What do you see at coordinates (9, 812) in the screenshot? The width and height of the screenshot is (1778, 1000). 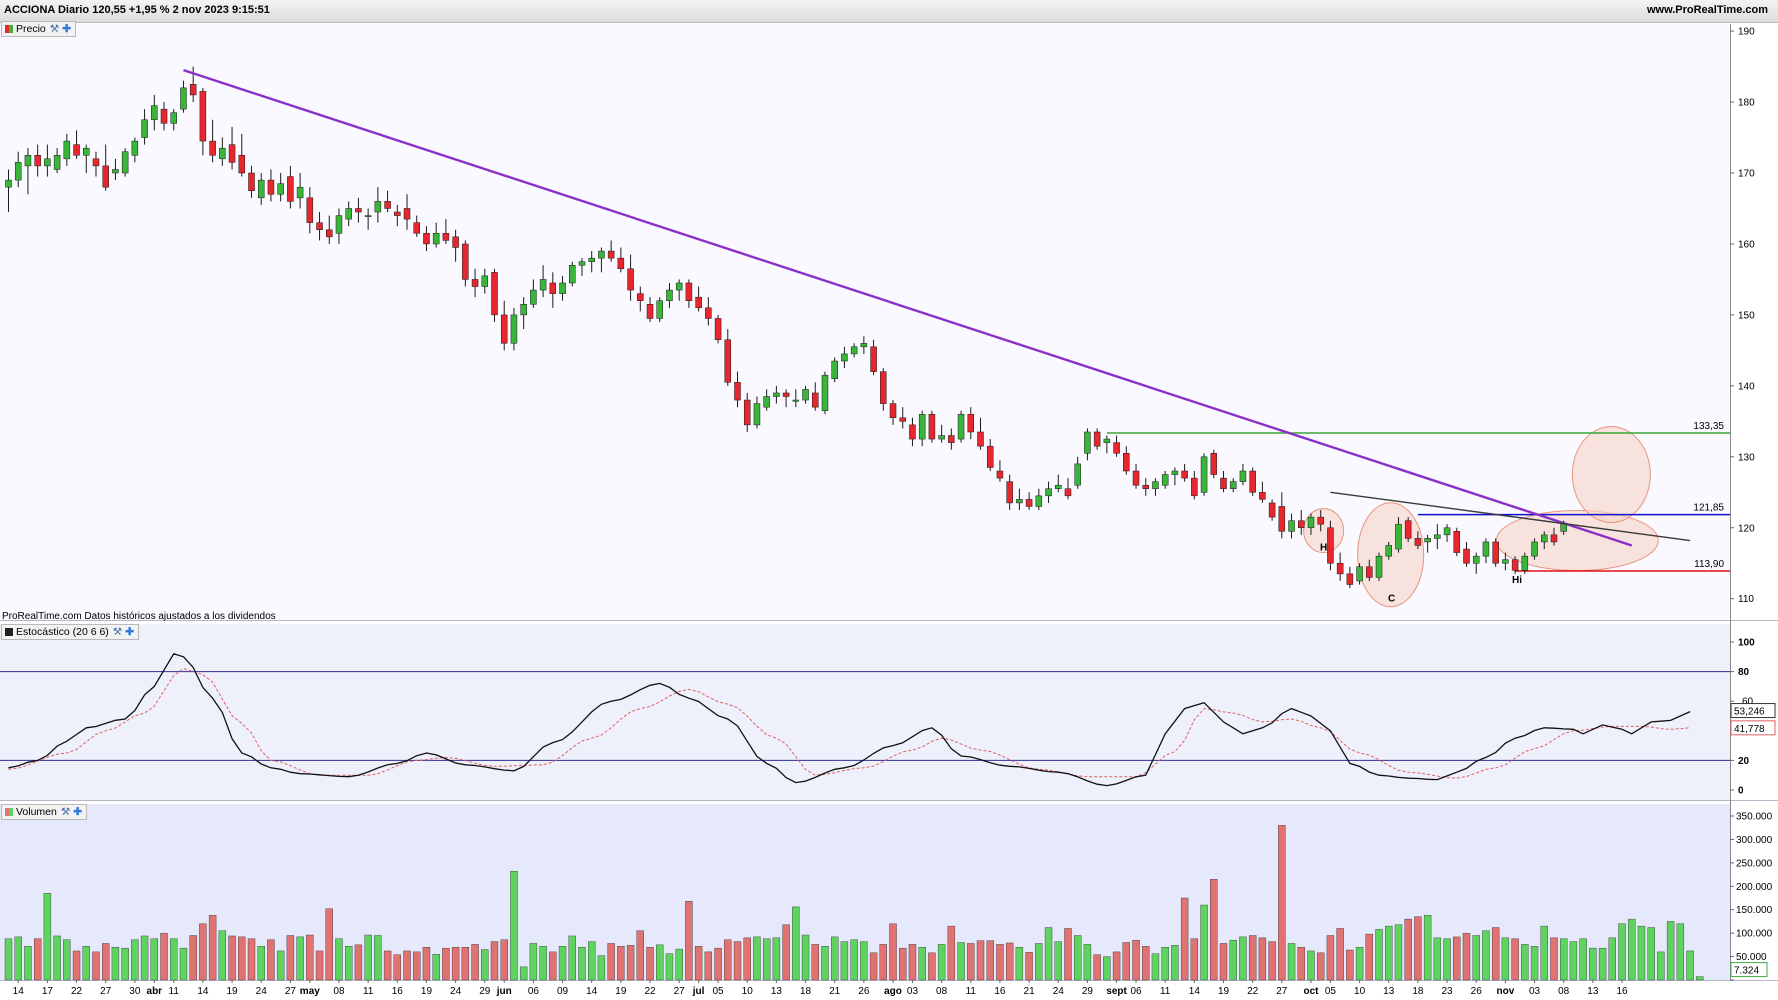 I see `volume-swatch-icon` at bounding box center [9, 812].